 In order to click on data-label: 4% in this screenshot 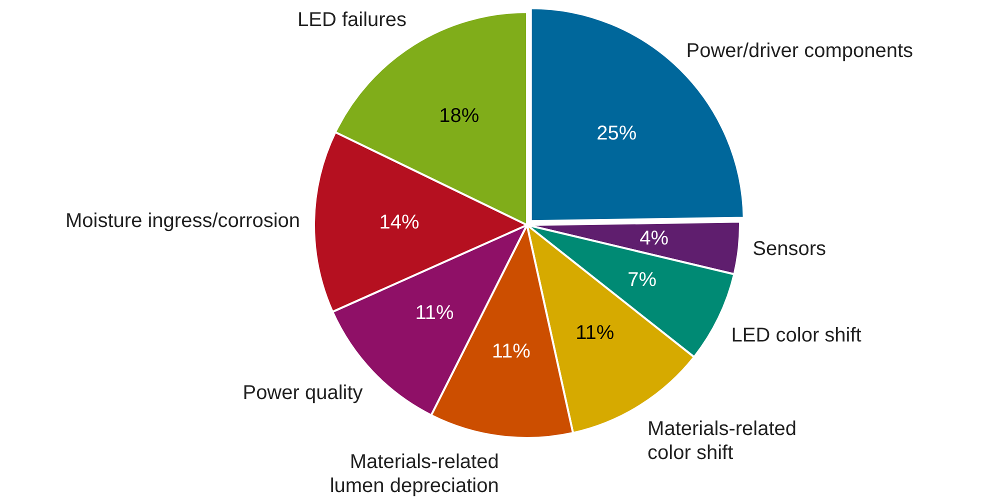, I will do `click(654, 238)`.